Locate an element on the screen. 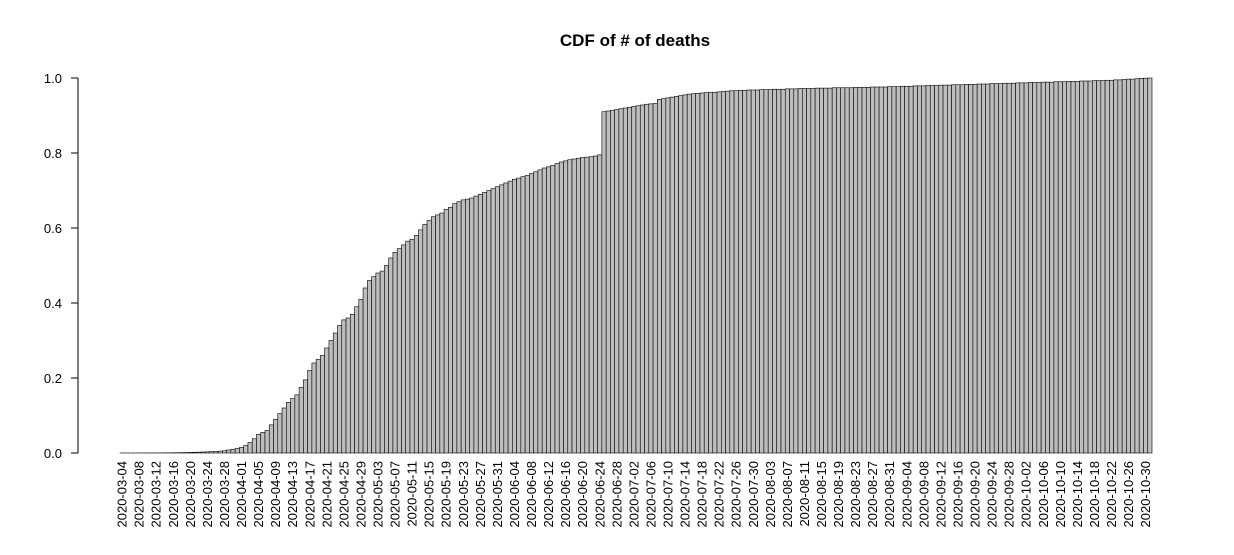  x-tick-label: 2020-06-12 is located at coordinates (548, 494).